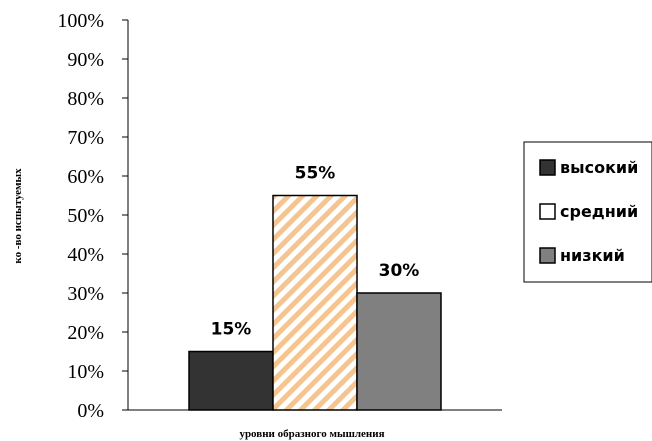 The height and width of the screenshot is (441, 652). I want to click on data-label: 30%, so click(399, 271).